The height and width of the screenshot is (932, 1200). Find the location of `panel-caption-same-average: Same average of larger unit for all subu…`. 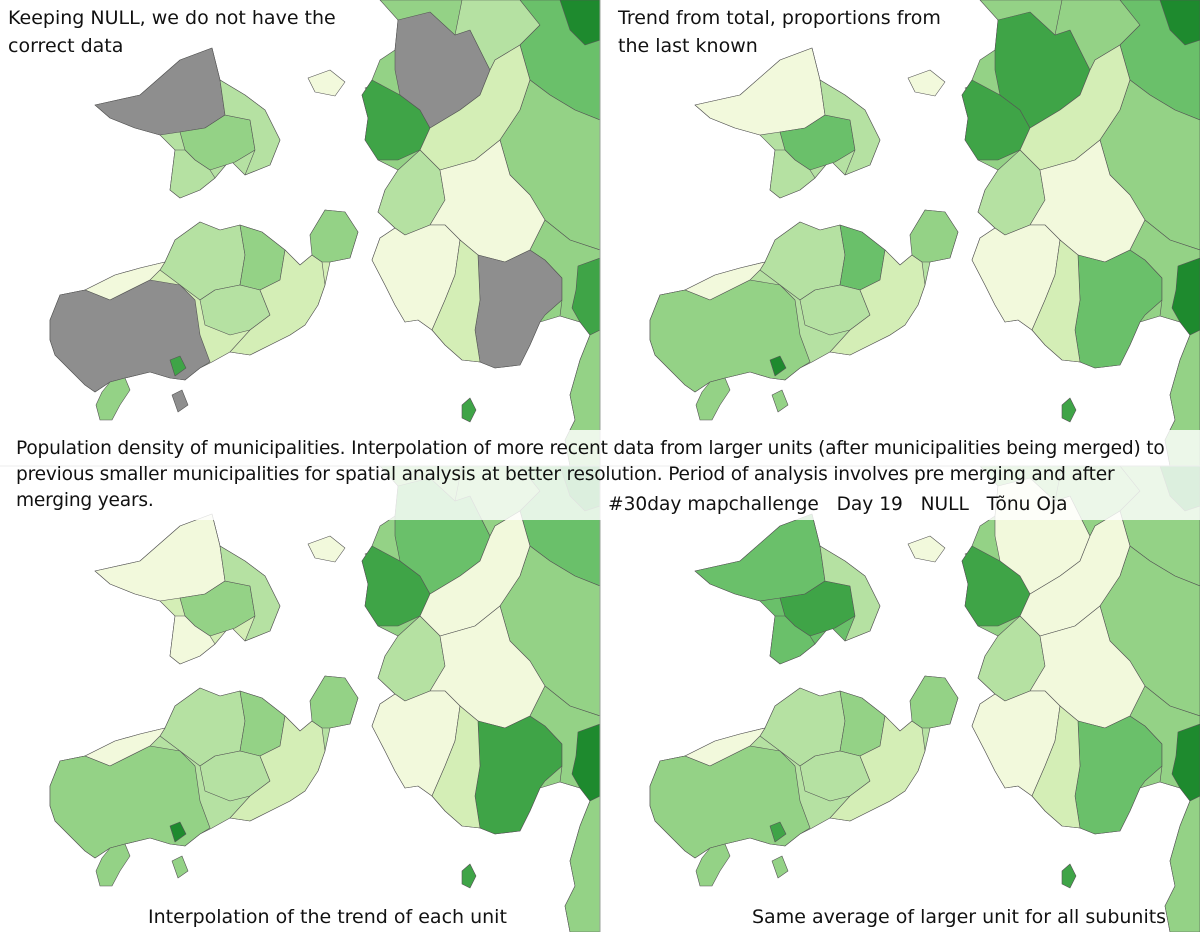

panel-caption-same-average: Same average of larger unit for all subu… is located at coordinates (959, 917).